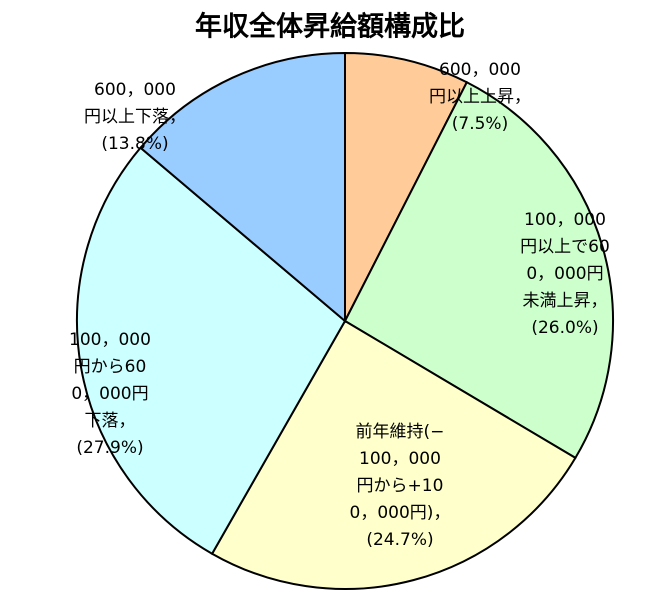  I want to click on slice-label: 円以上下落，, so click(135, 117).